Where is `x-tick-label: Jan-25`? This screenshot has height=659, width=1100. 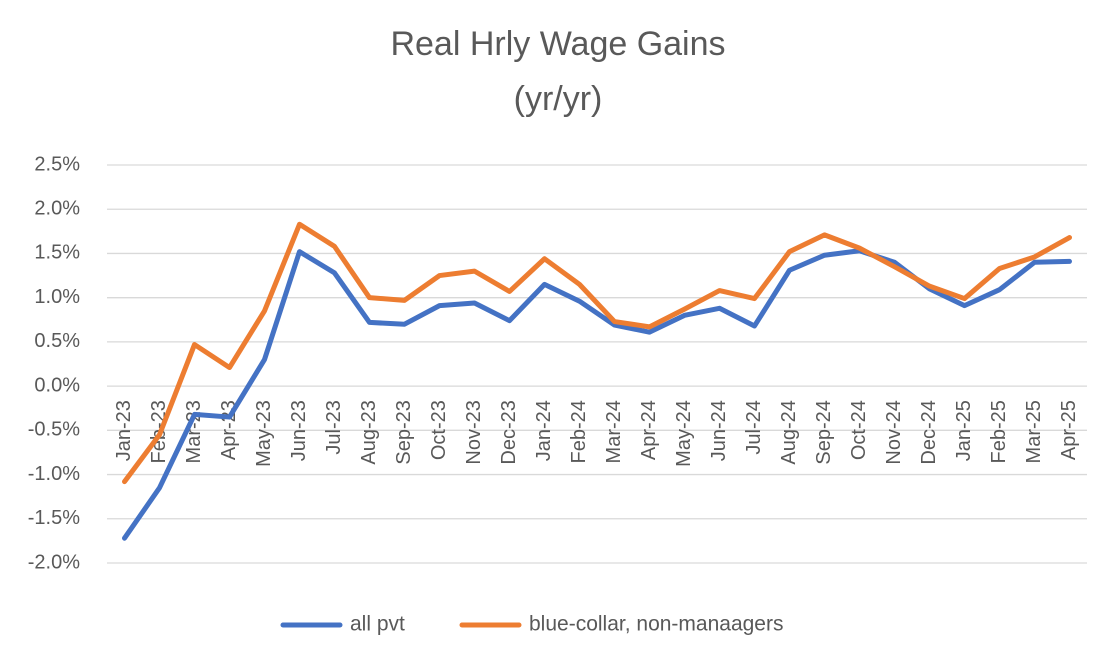 x-tick-label: Jan-25 is located at coordinates (964, 430).